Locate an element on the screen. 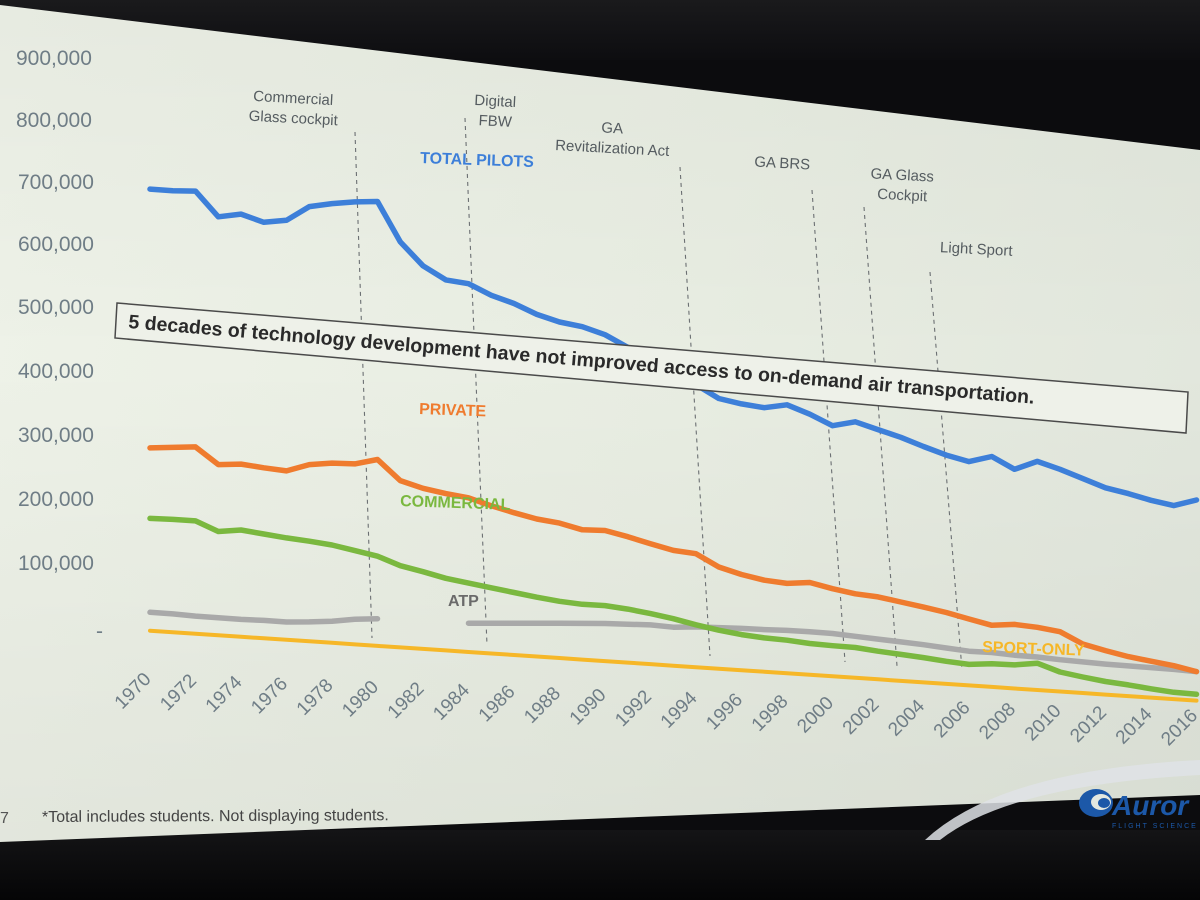 This screenshot has height=900, width=1200. x-tick-label: 1990 is located at coordinates (588, 707).